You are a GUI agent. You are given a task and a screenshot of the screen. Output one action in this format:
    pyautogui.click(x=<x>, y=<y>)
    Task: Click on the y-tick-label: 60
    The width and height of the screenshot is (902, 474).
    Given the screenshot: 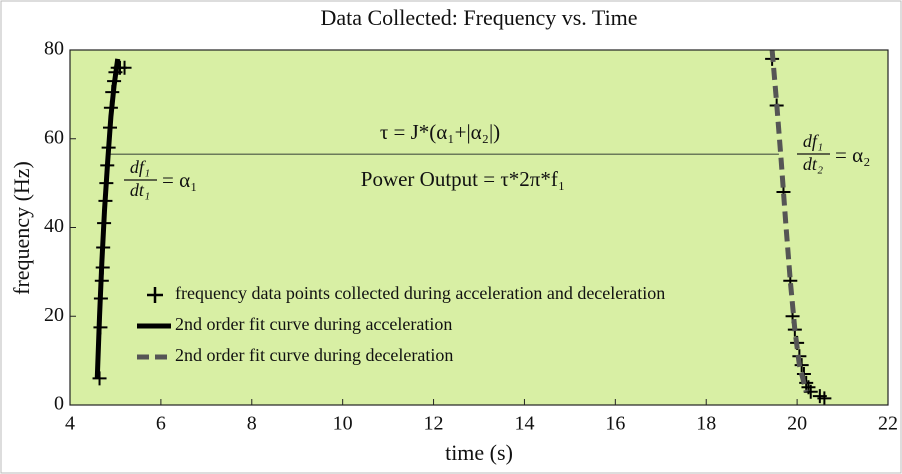 What is the action you would take?
    pyautogui.click(x=54, y=137)
    